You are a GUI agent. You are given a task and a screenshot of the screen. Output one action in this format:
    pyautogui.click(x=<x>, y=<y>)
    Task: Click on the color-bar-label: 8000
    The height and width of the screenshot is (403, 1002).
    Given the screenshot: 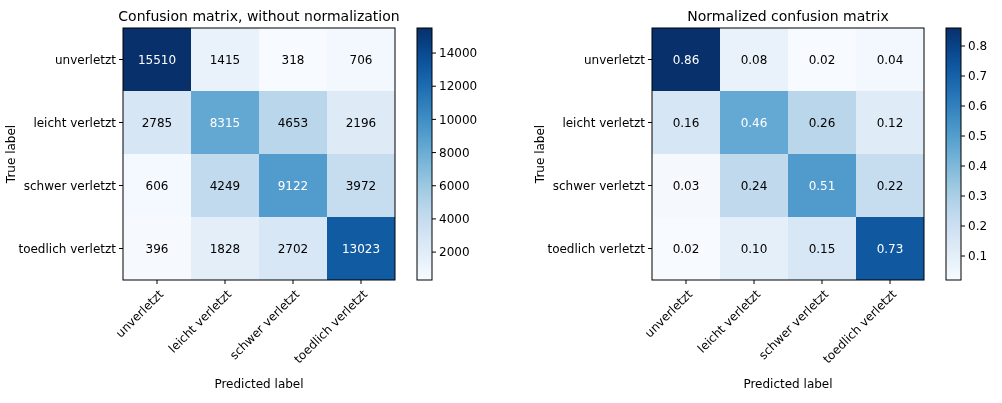 What is the action you would take?
    pyautogui.click(x=454, y=152)
    